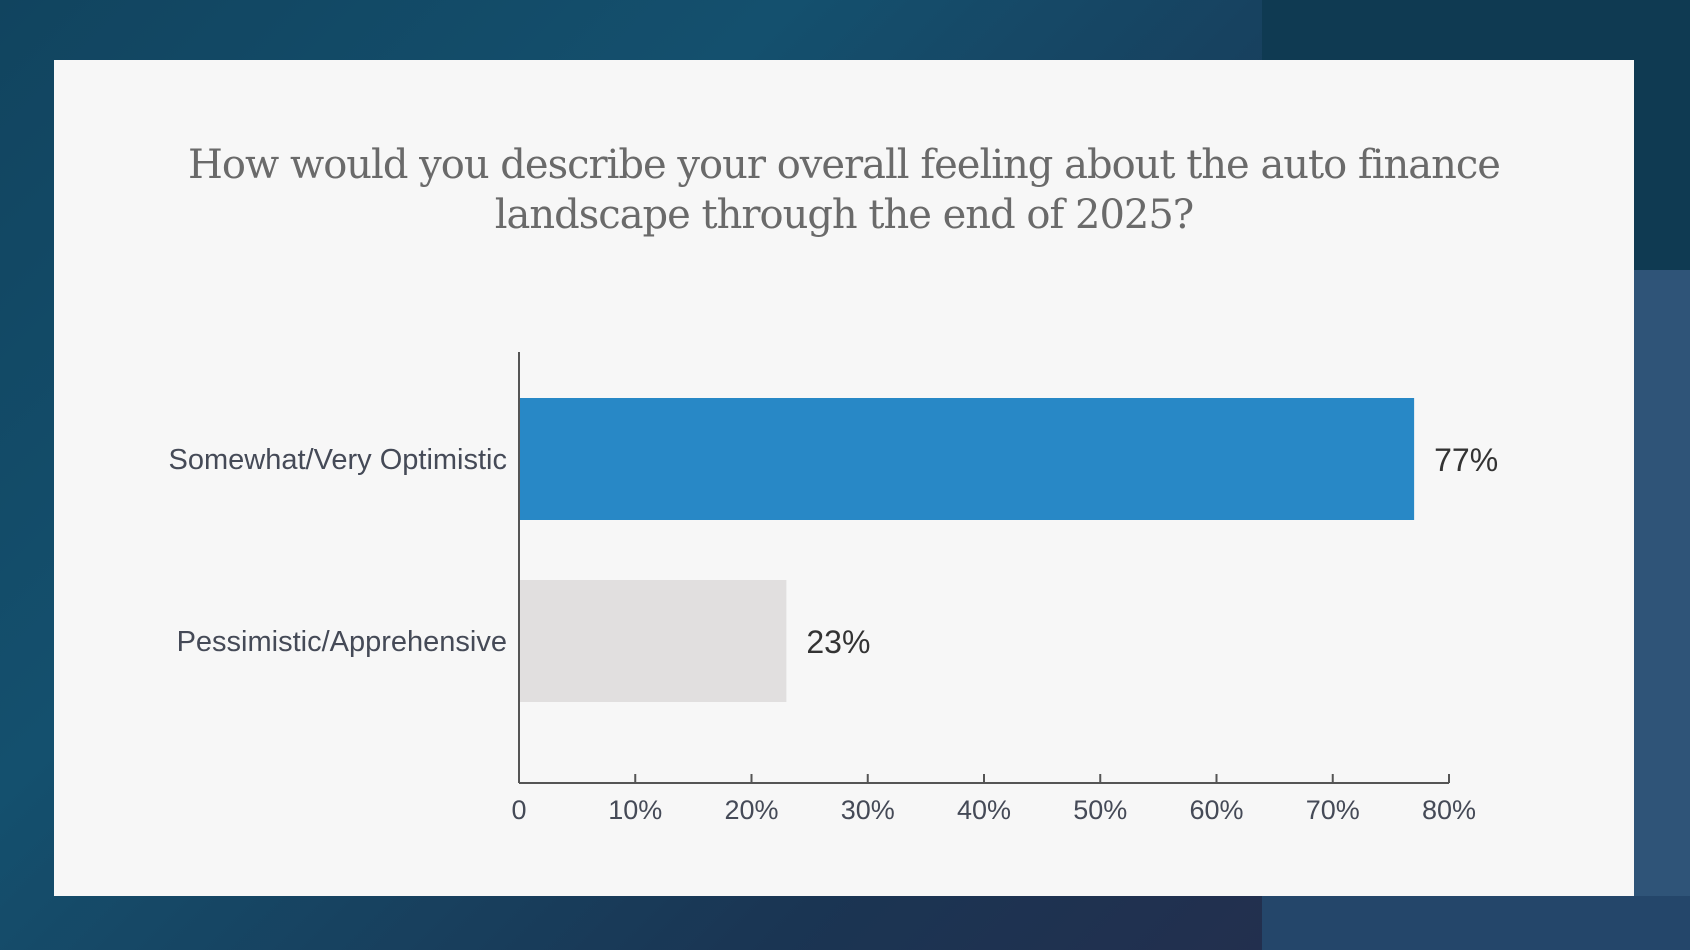  I want to click on bar-optimistic, so click(967, 459).